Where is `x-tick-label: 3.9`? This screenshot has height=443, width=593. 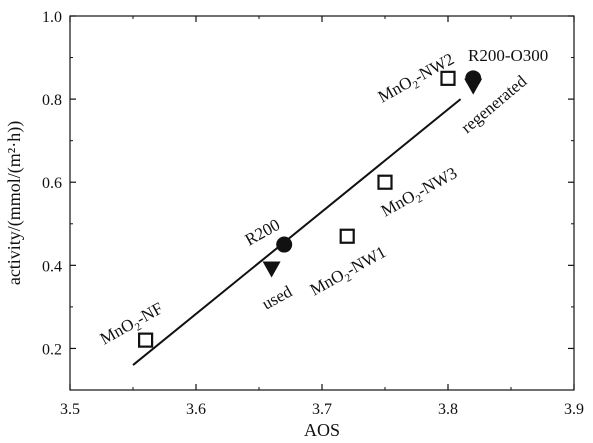 x-tick-label: 3.9 is located at coordinates (574, 409).